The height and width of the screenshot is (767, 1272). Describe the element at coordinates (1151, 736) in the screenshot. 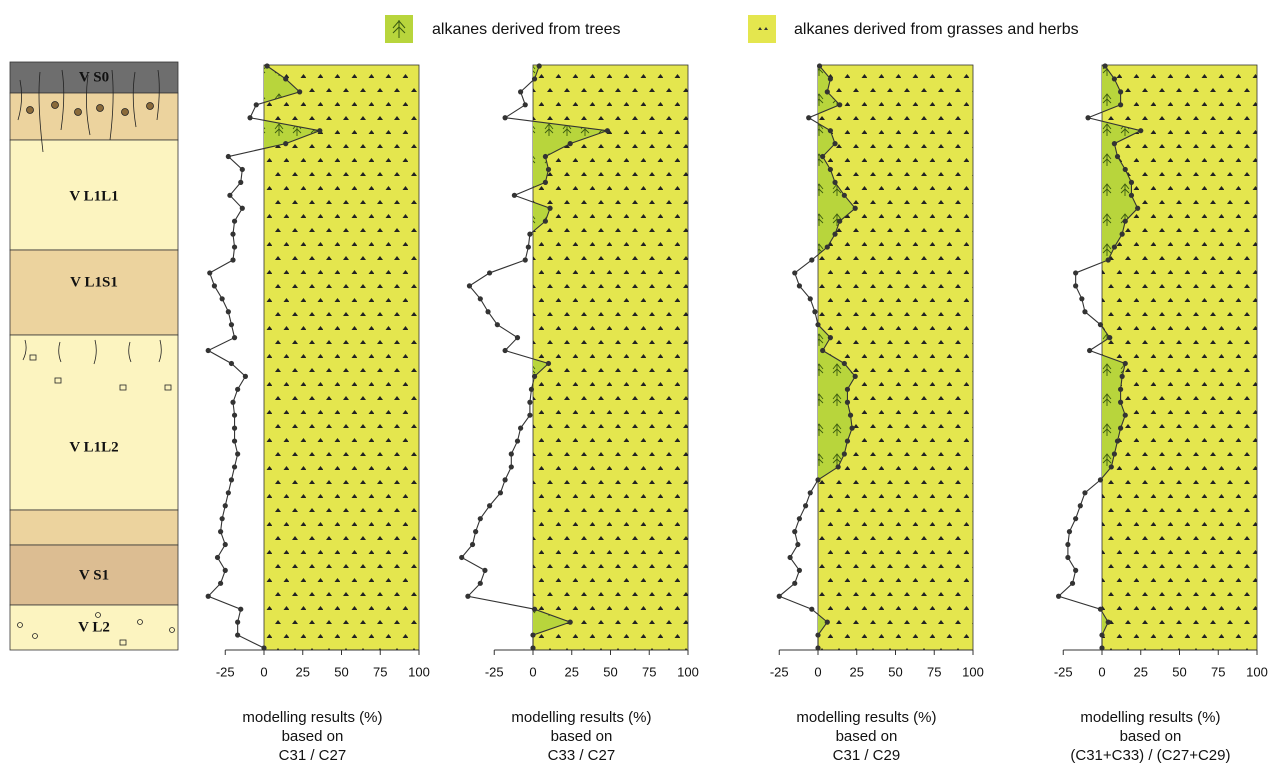

I see `x-axis-label: based on` at that location.